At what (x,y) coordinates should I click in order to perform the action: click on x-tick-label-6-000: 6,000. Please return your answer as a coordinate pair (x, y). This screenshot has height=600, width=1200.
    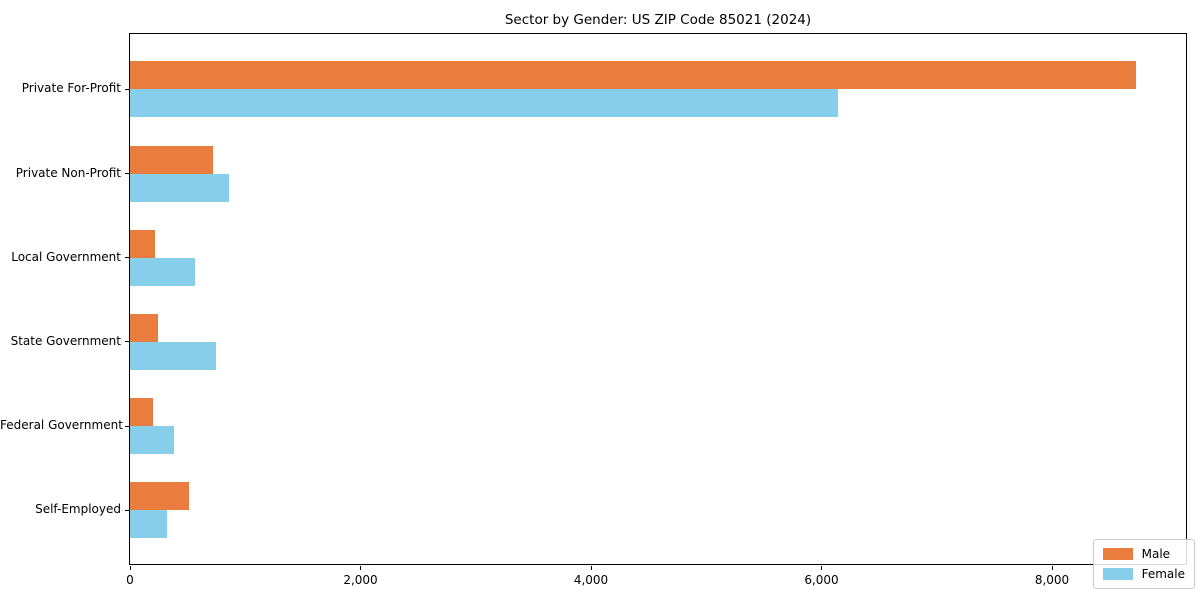
    Looking at the image, I should click on (821, 580).